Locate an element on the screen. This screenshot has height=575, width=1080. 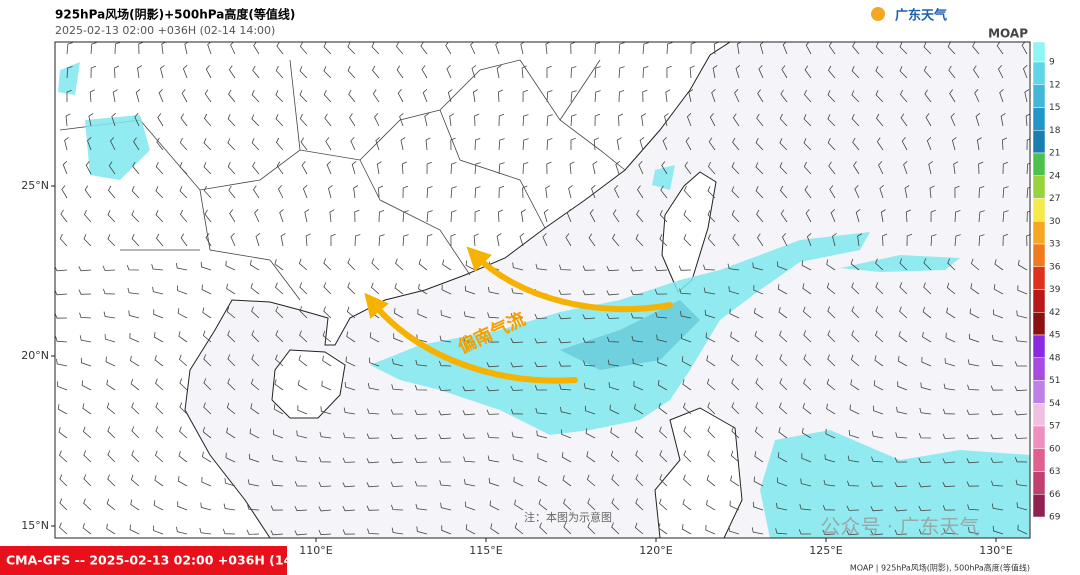
colorbar-label: 66 is located at coordinates (1055, 495).